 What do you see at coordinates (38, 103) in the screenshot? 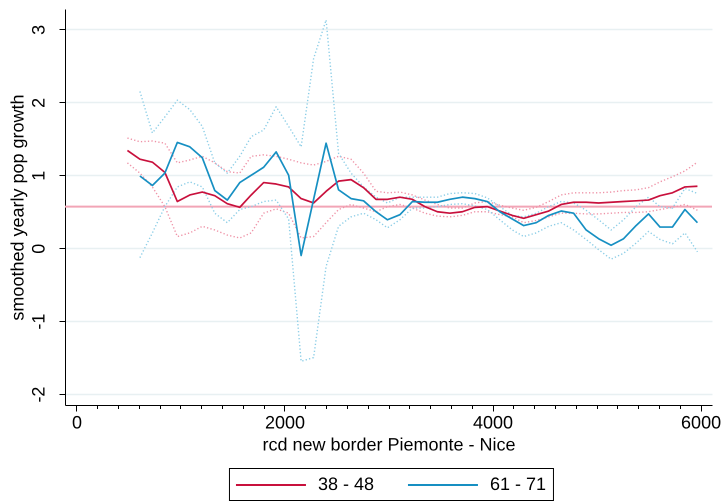
I see `y-tick-label: 2` at bounding box center [38, 103].